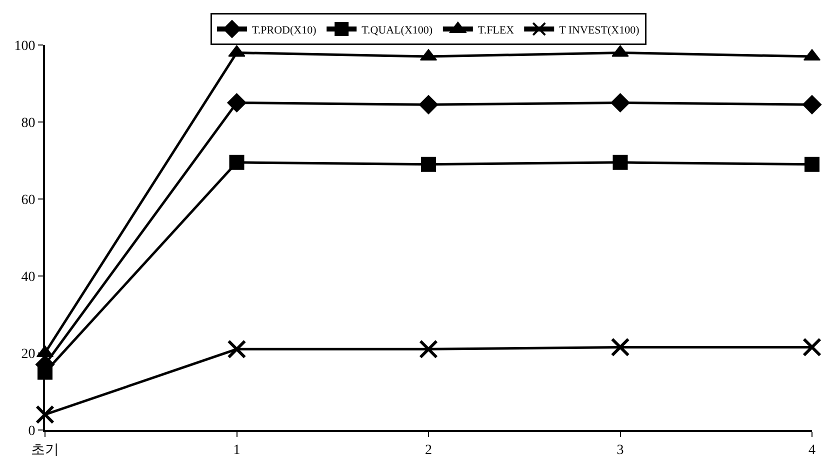  What do you see at coordinates (28, 200) in the screenshot?
I see `y-tick-label: 60` at bounding box center [28, 200].